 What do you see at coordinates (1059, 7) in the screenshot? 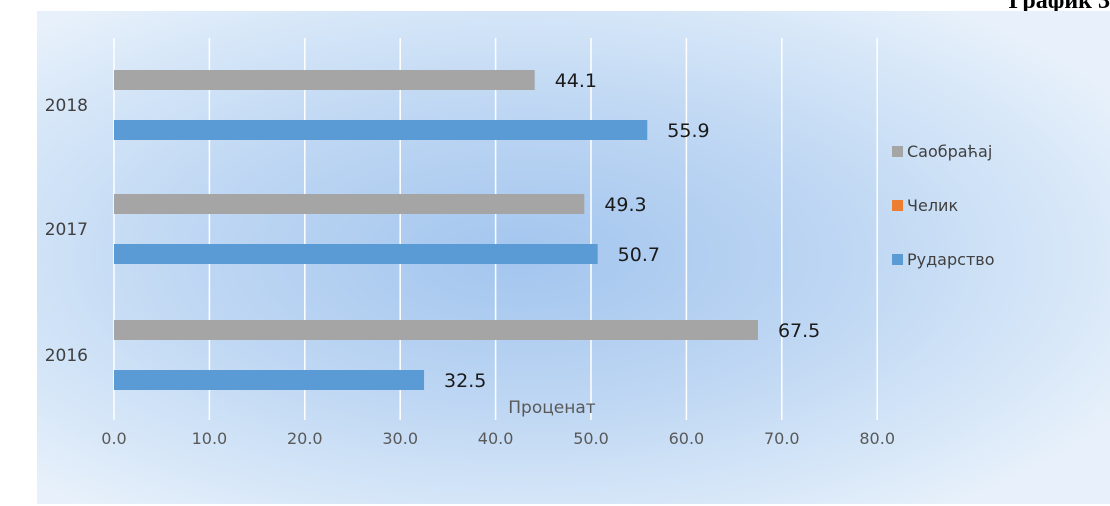
I see `page-title: График 3` at bounding box center [1059, 7].